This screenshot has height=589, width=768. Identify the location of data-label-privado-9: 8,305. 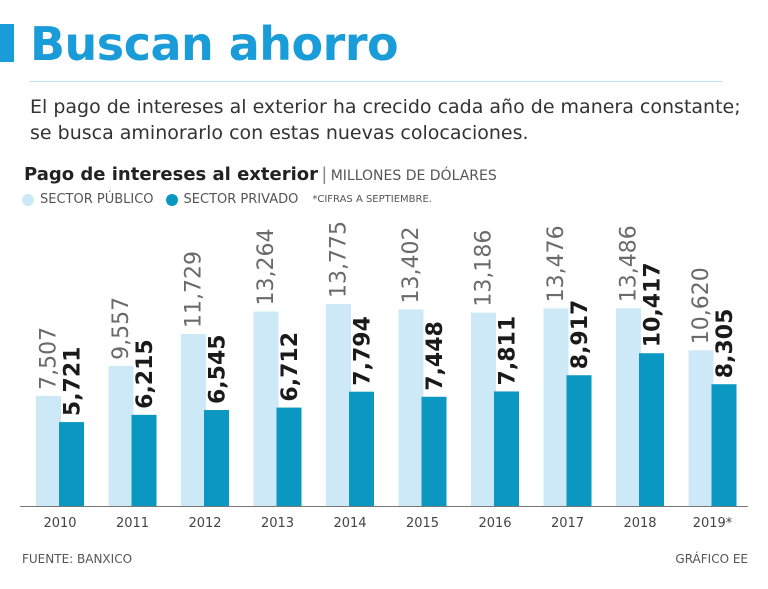
(725, 344).